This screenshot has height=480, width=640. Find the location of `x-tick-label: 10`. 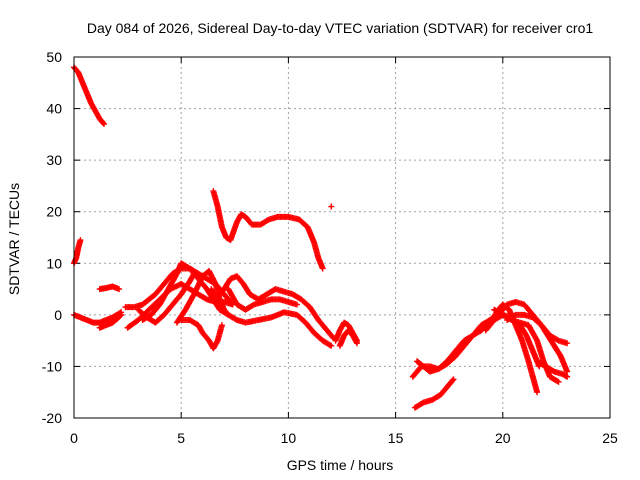

x-tick-label: 10 is located at coordinates (289, 438).